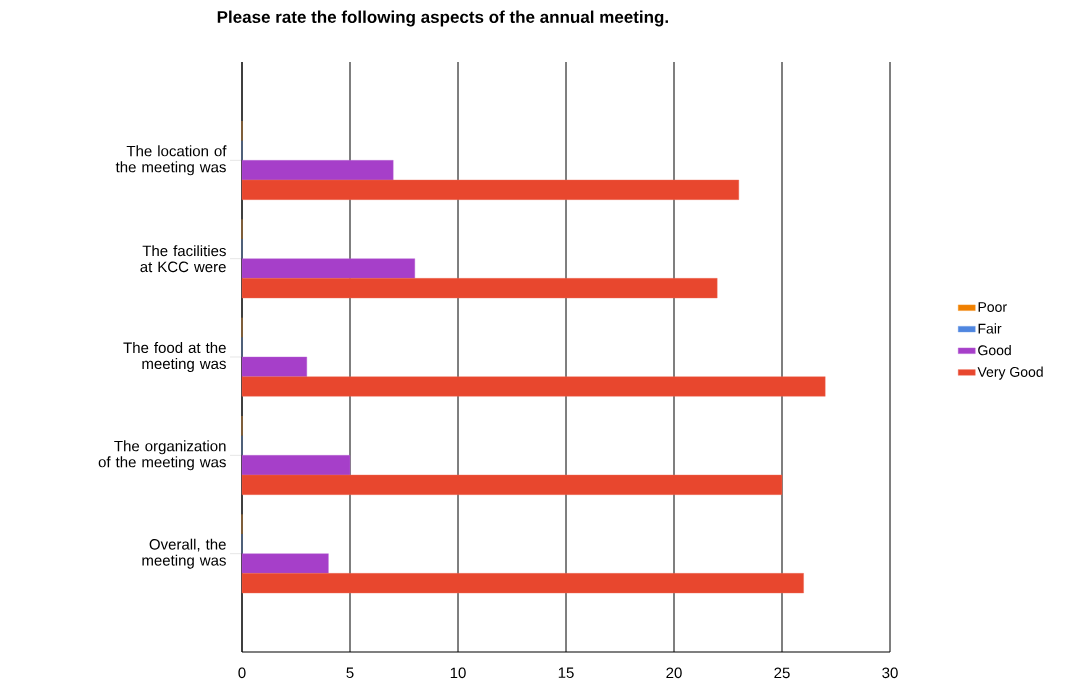 This screenshot has height=696, width=1084. I want to click on legend-label: Poor, so click(992, 307).